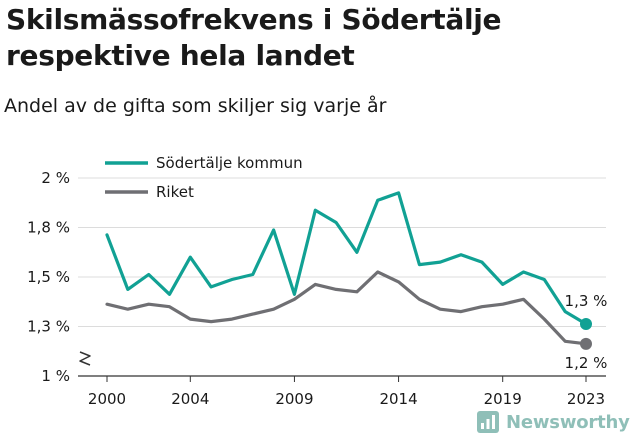 This screenshot has width=631, height=439. What do you see at coordinates (85, 358) in the screenshot?
I see `axis-break-icon` at bounding box center [85, 358].